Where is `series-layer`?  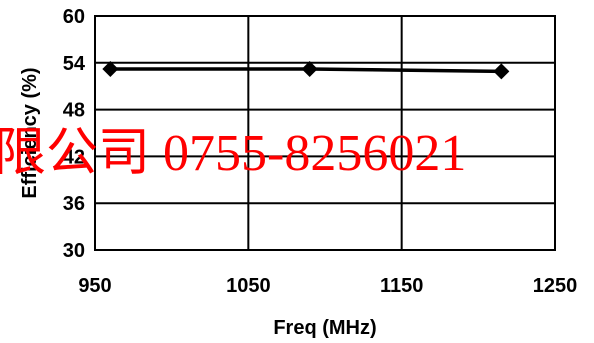
series-layer is located at coordinates (306, 70).